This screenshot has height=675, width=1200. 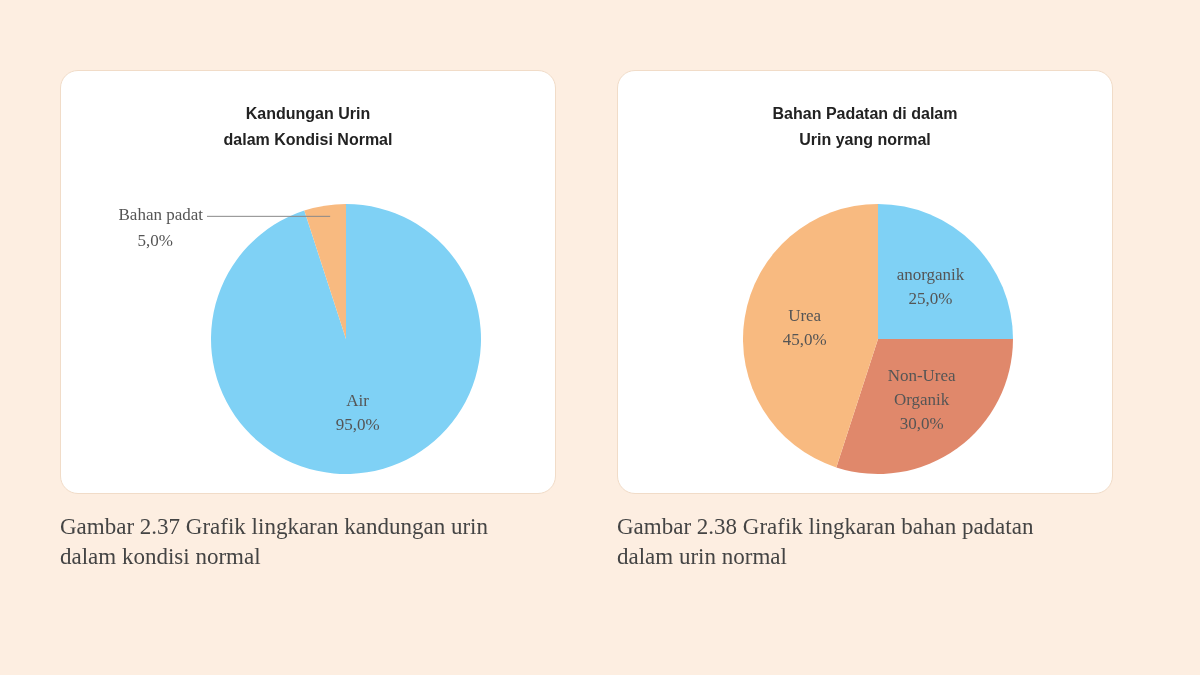 What do you see at coordinates (930, 299) in the screenshot?
I see `data-label: 25,0%` at bounding box center [930, 299].